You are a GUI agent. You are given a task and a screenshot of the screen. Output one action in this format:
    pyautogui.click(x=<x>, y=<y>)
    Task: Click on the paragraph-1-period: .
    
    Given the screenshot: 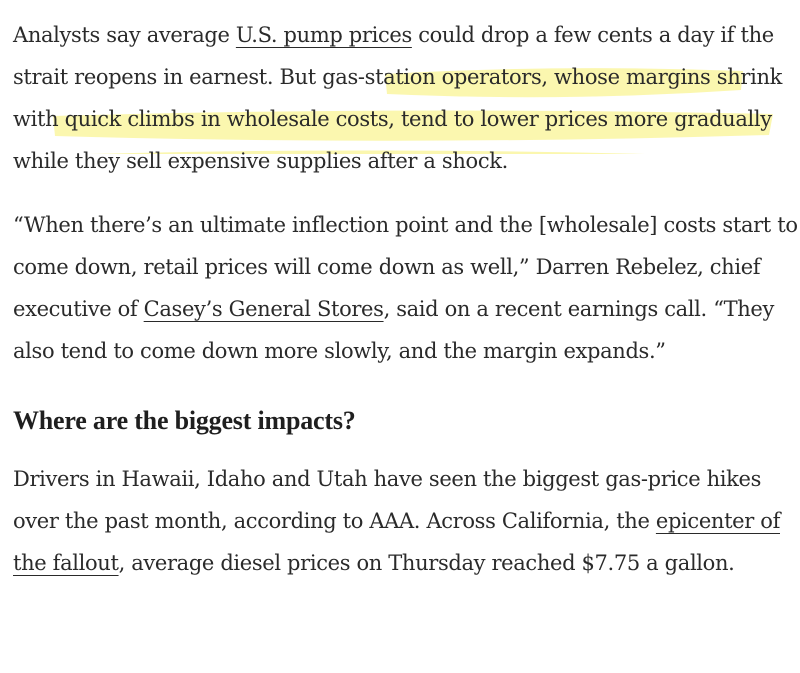 What is the action you would take?
    pyautogui.click(x=505, y=161)
    